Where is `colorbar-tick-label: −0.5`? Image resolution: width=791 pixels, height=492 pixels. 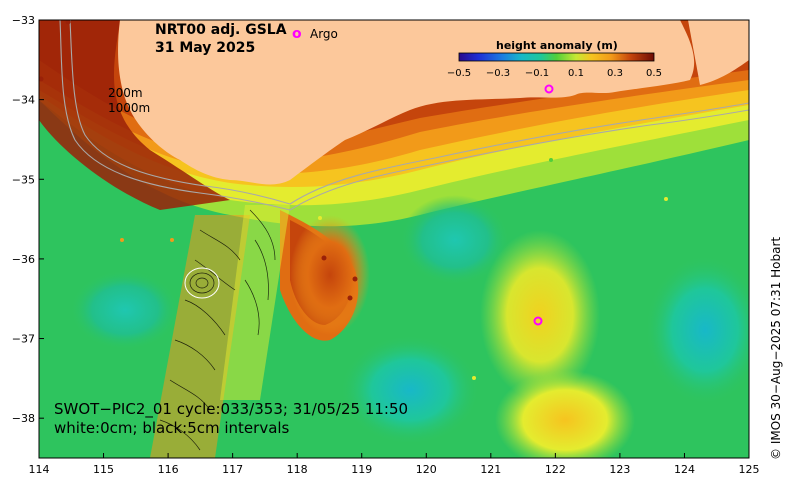
colorbar-tick-label: −0.5 is located at coordinates (459, 73).